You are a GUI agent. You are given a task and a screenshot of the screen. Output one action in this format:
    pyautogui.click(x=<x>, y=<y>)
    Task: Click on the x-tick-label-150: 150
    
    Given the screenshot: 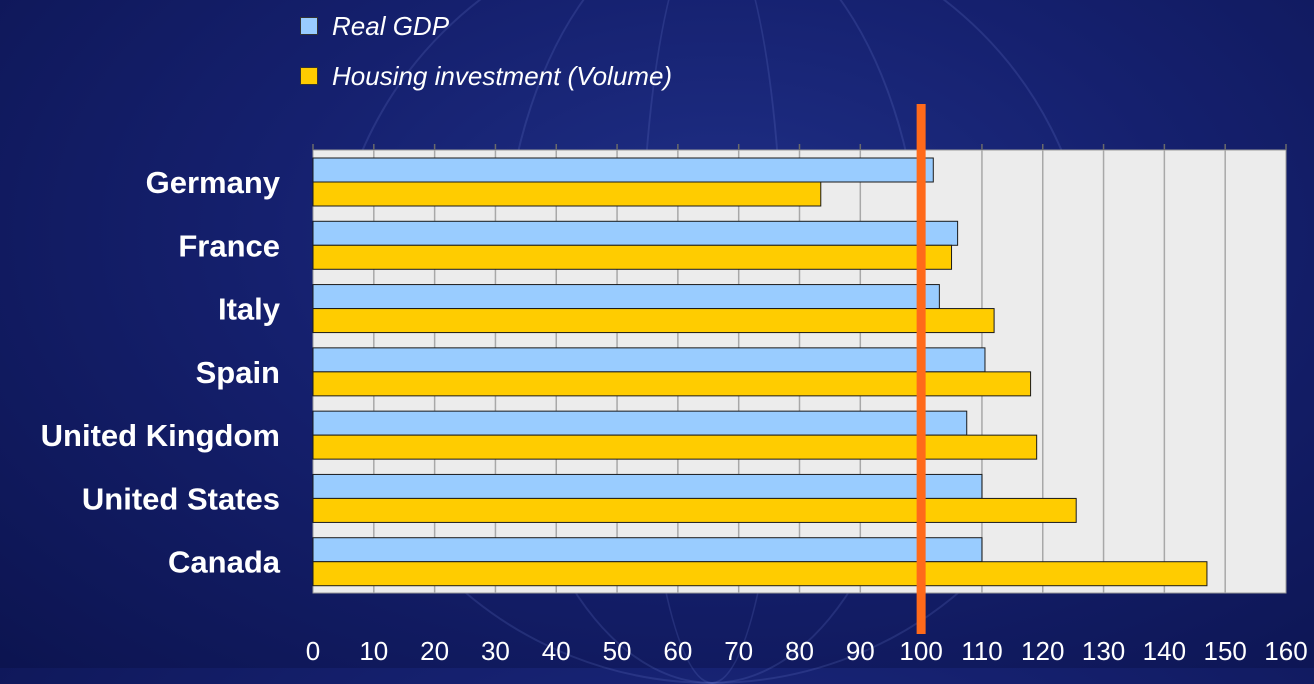 What is the action you would take?
    pyautogui.click(x=1224, y=651)
    